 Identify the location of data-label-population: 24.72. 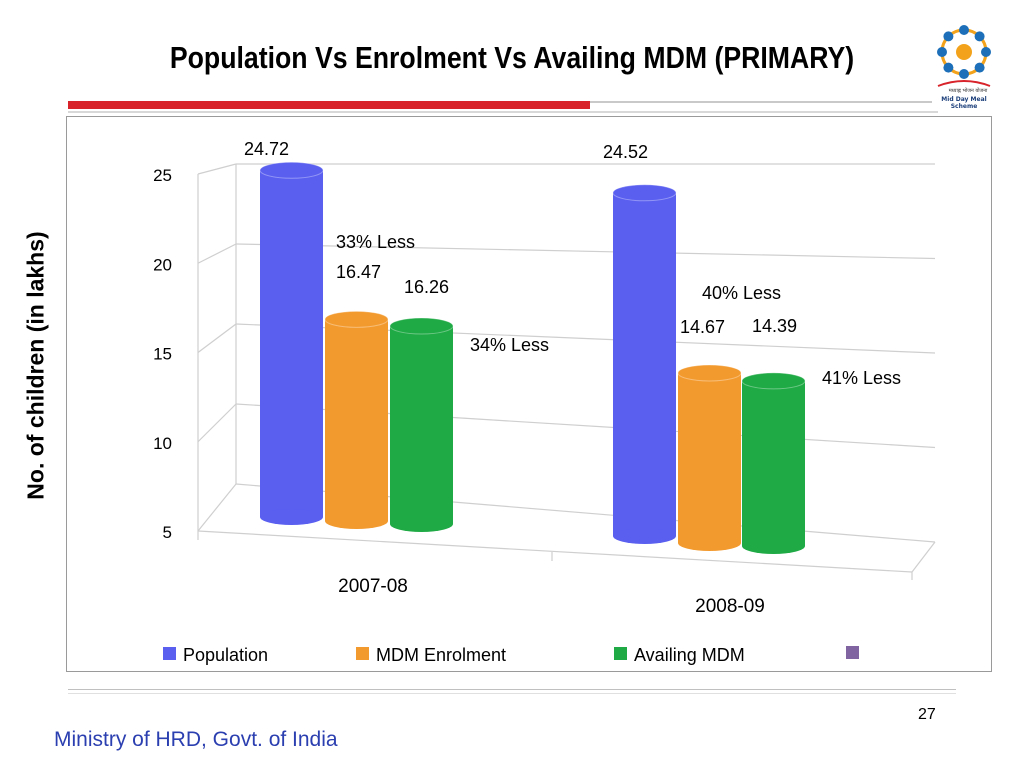
(266, 149).